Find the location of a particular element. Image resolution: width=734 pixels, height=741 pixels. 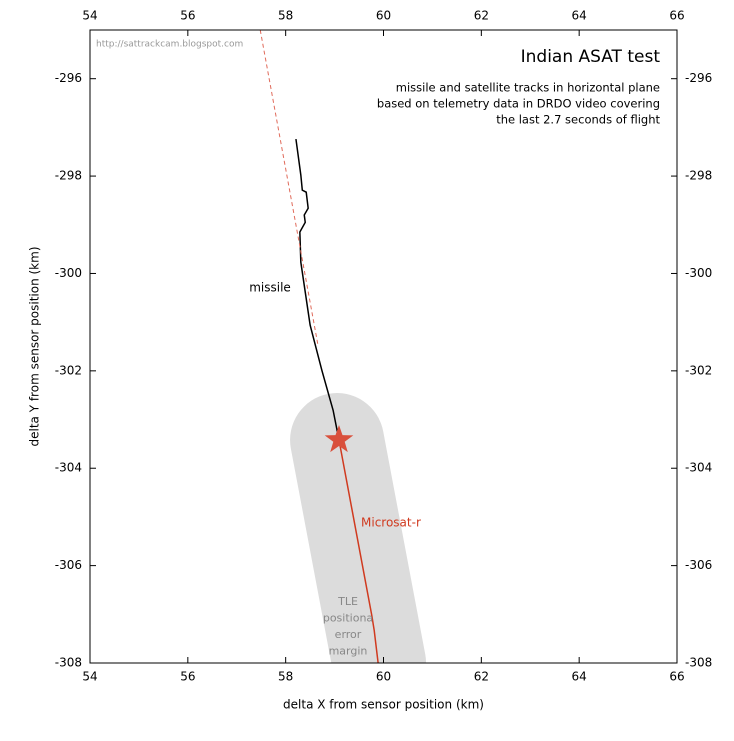

x-tick-label: 66 is located at coordinates (676, 677).